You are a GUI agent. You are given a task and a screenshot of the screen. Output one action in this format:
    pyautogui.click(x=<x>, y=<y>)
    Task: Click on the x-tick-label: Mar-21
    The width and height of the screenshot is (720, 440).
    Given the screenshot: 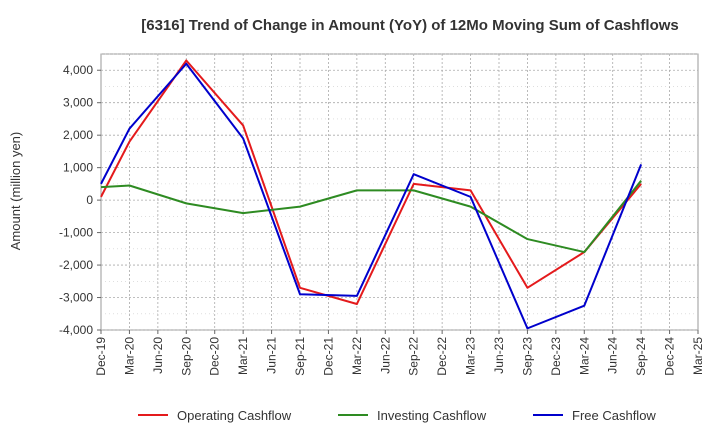 What is the action you would take?
    pyautogui.click(x=243, y=356)
    